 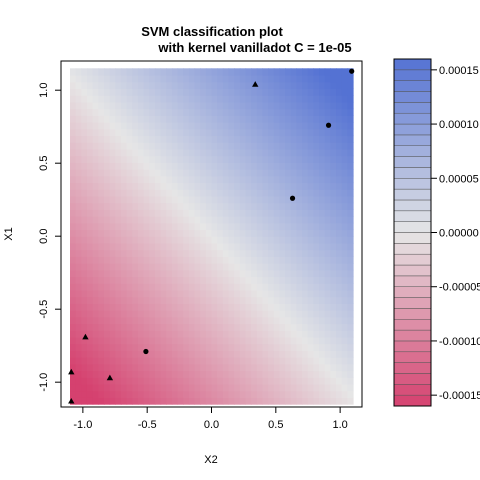 What do you see at coordinates (44, 236) in the screenshot?
I see `y-tick-label: 0.0` at bounding box center [44, 236].